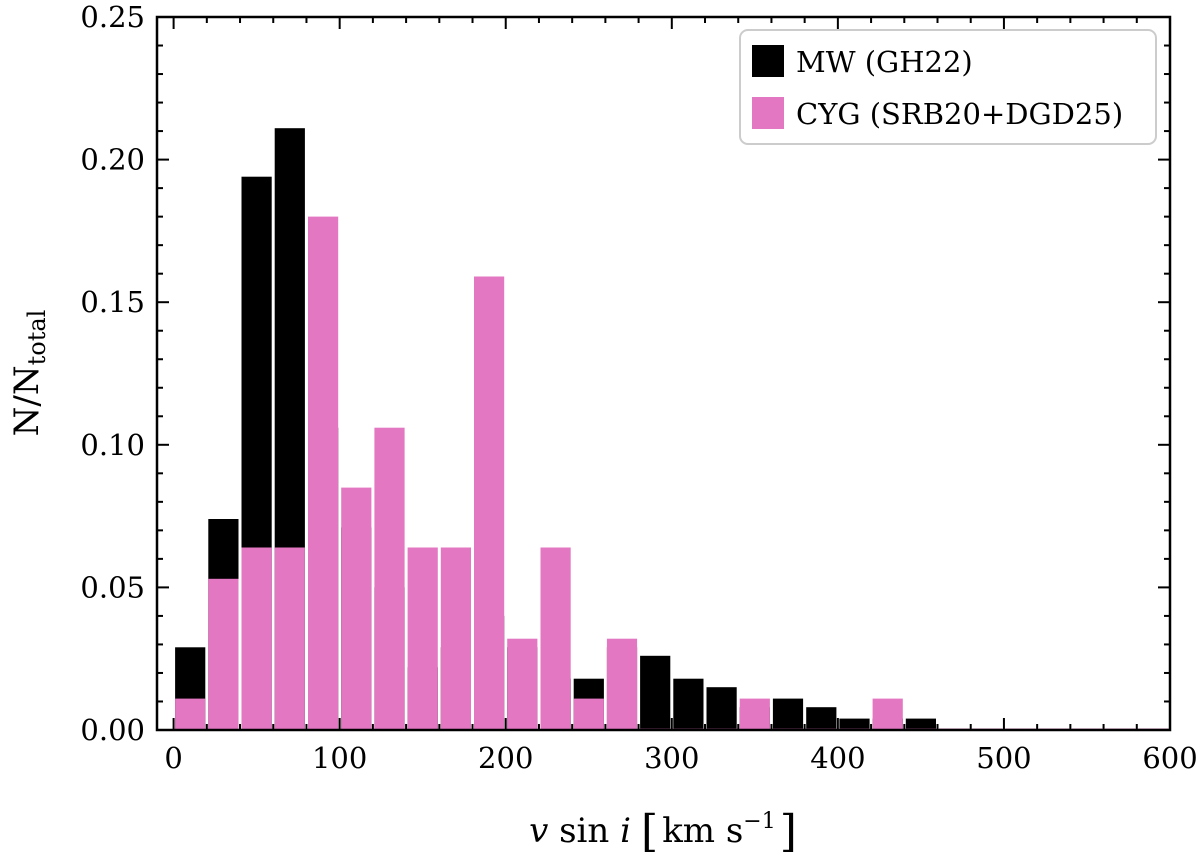 The width and height of the screenshot is (1200, 862). What do you see at coordinates (112, 160) in the screenshot?
I see `y-tick-label: 0.20` at bounding box center [112, 160].